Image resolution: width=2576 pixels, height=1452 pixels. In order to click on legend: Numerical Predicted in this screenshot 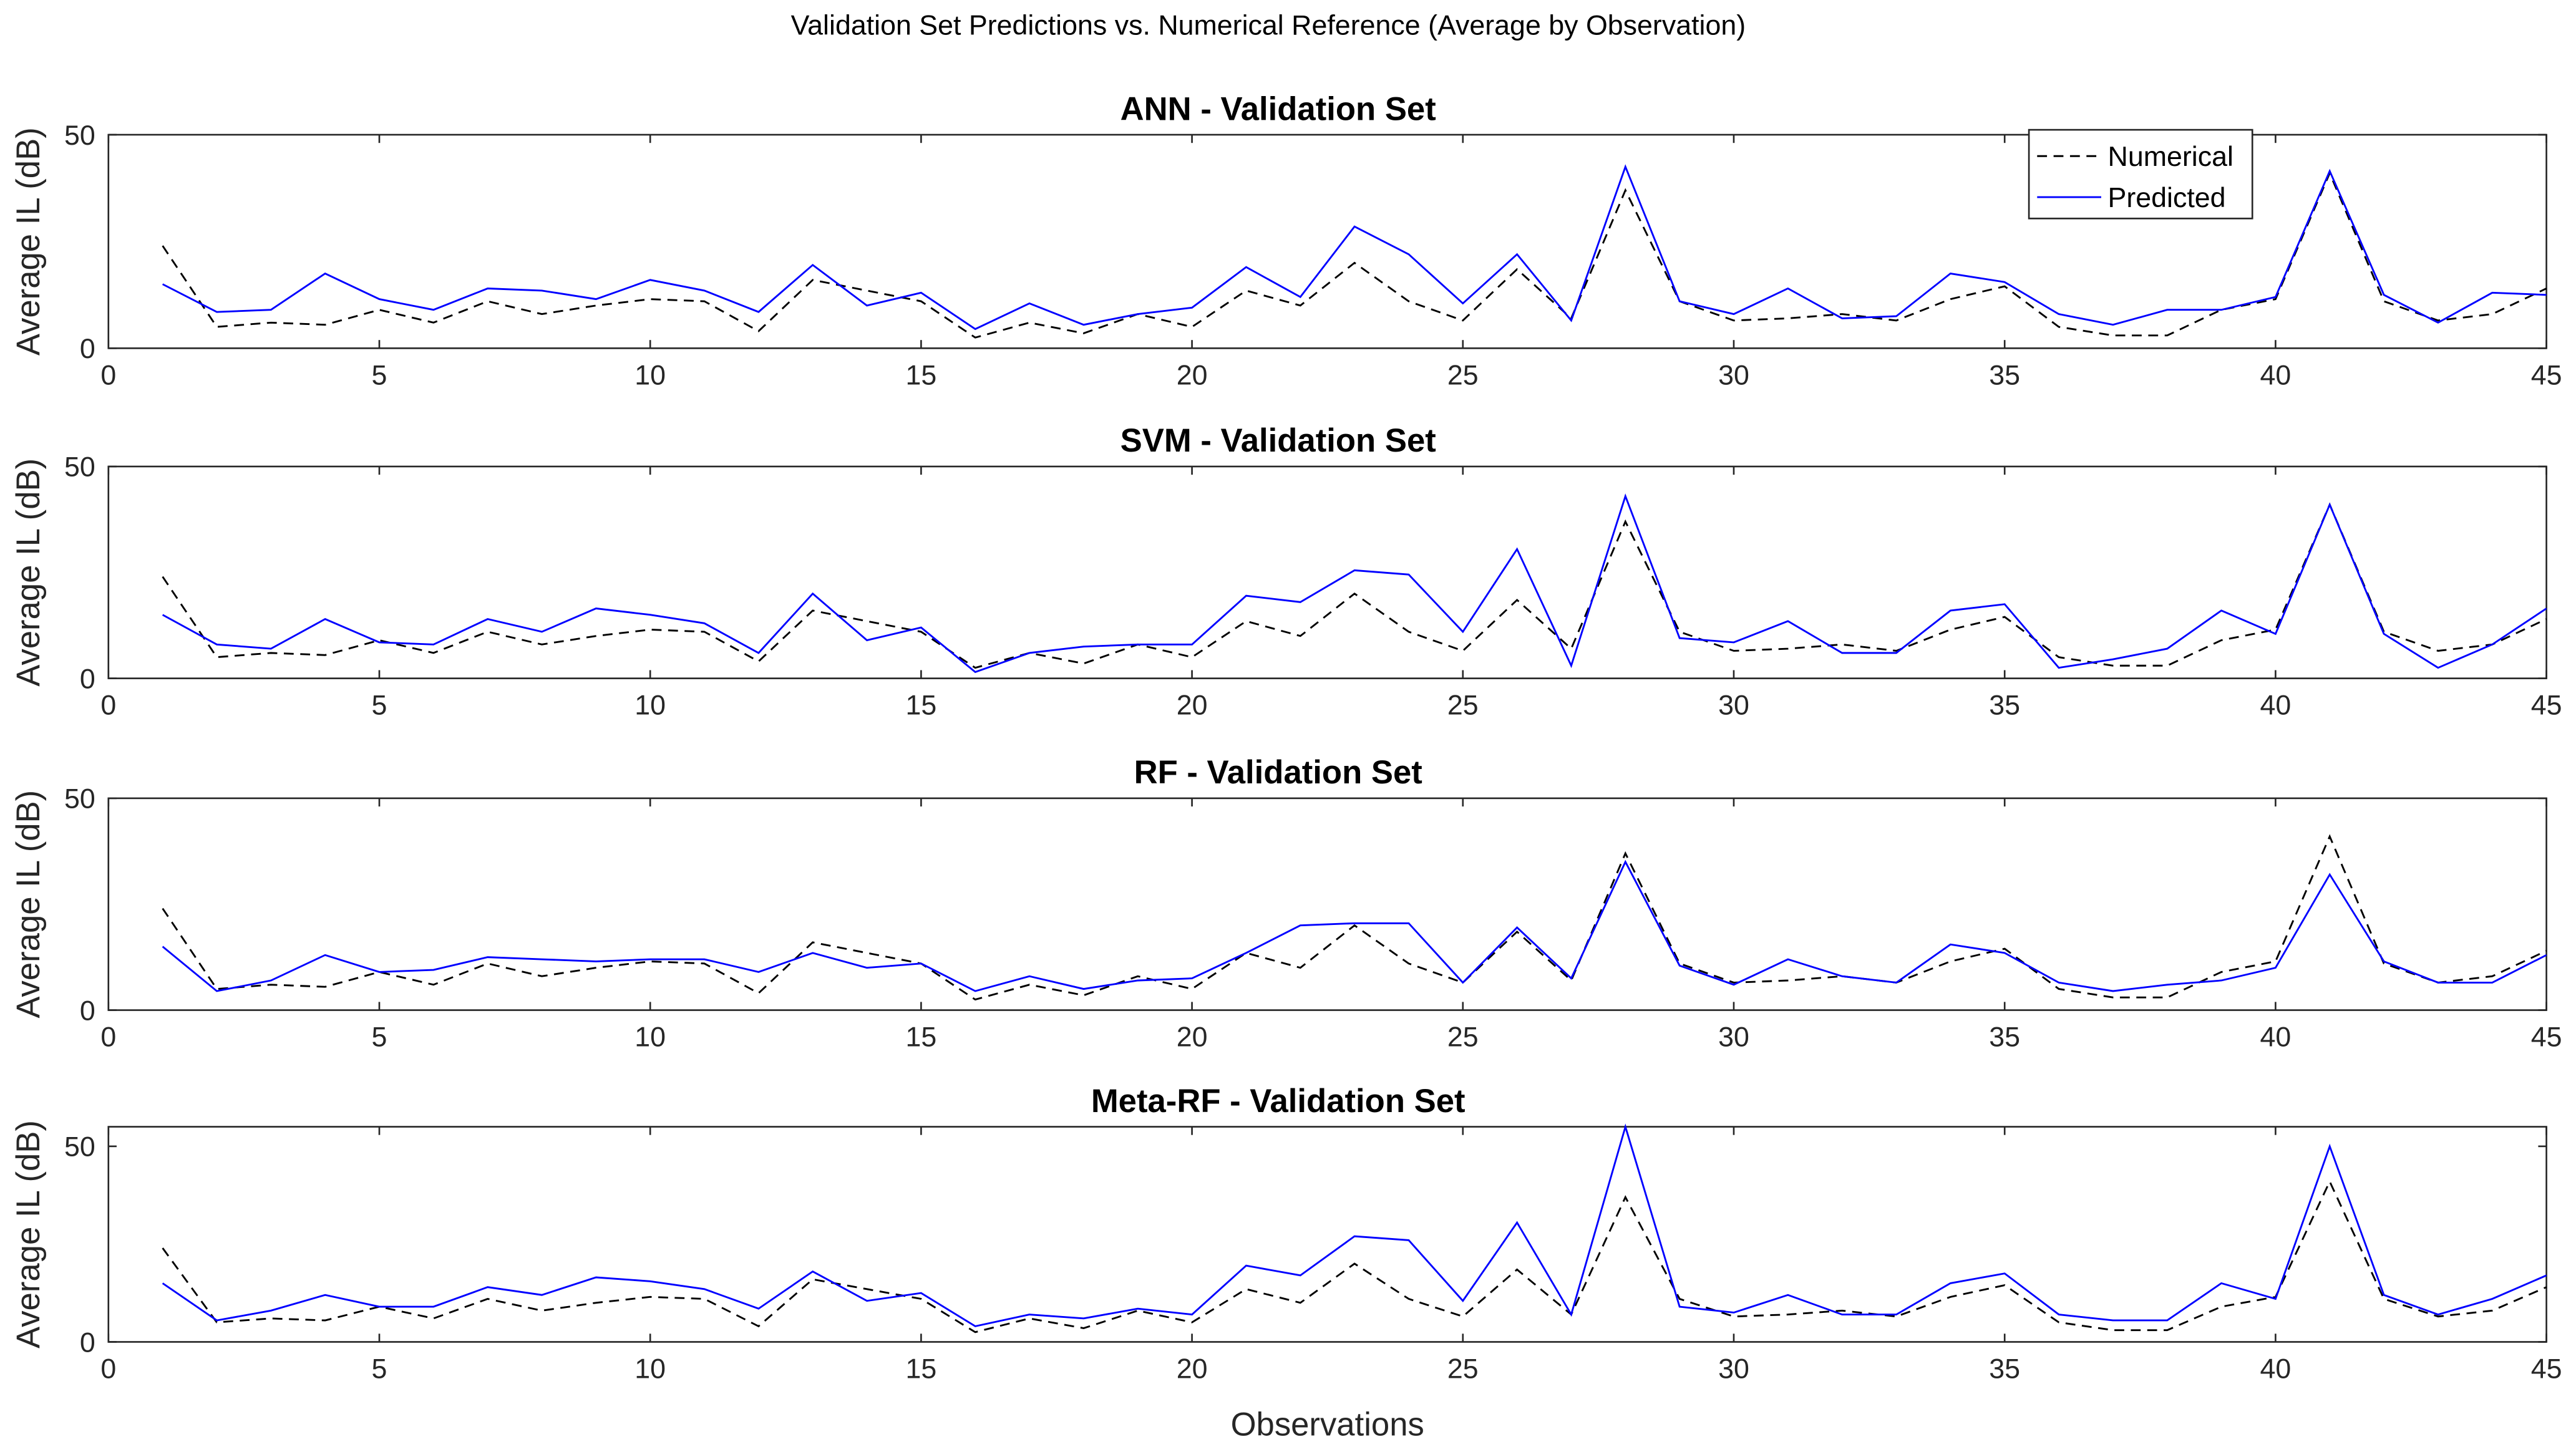, I will do `click(2140, 174)`.